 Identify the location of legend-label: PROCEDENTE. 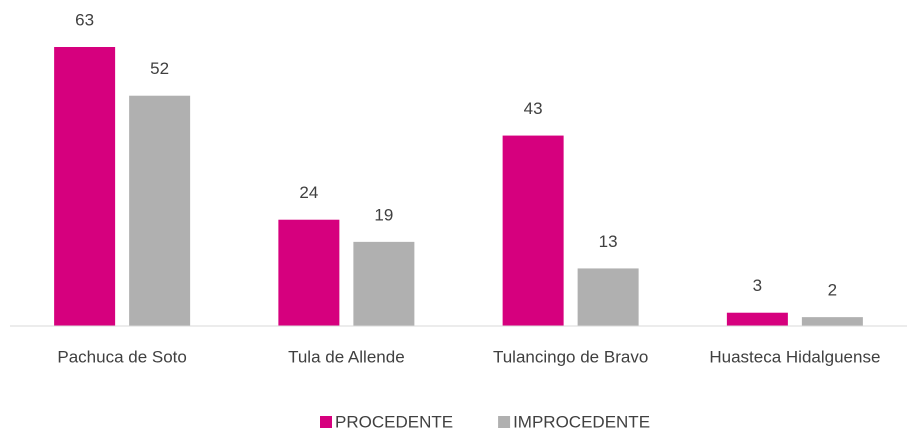
(394, 421).